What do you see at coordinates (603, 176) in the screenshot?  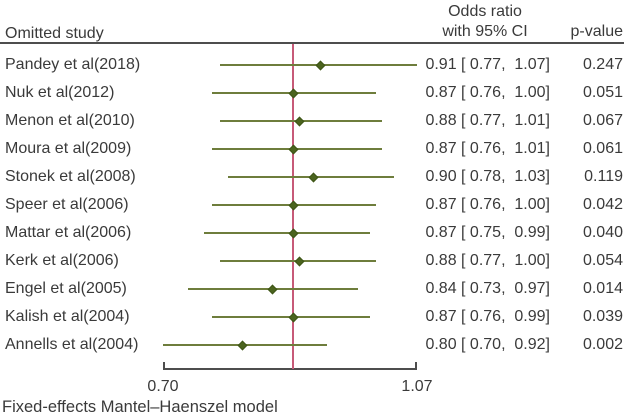 I see `p-value-text: 0.119` at bounding box center [603, 176].